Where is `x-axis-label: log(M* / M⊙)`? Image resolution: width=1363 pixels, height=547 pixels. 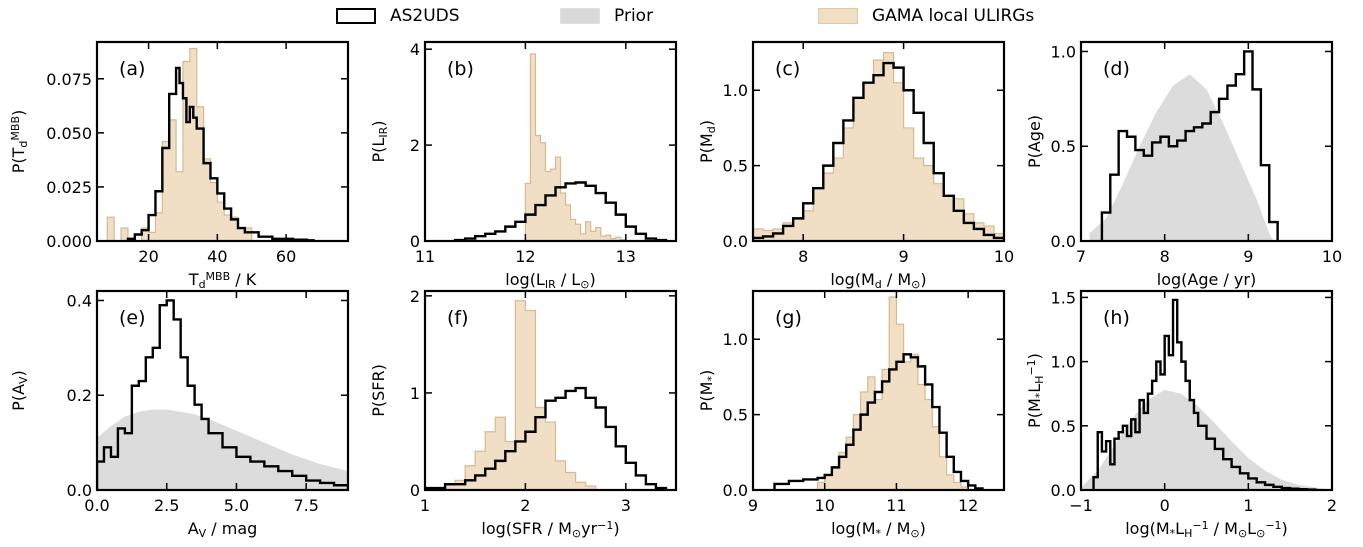 x-axis-label: log(M* / M⊙) is located at coordinates (878, 529).